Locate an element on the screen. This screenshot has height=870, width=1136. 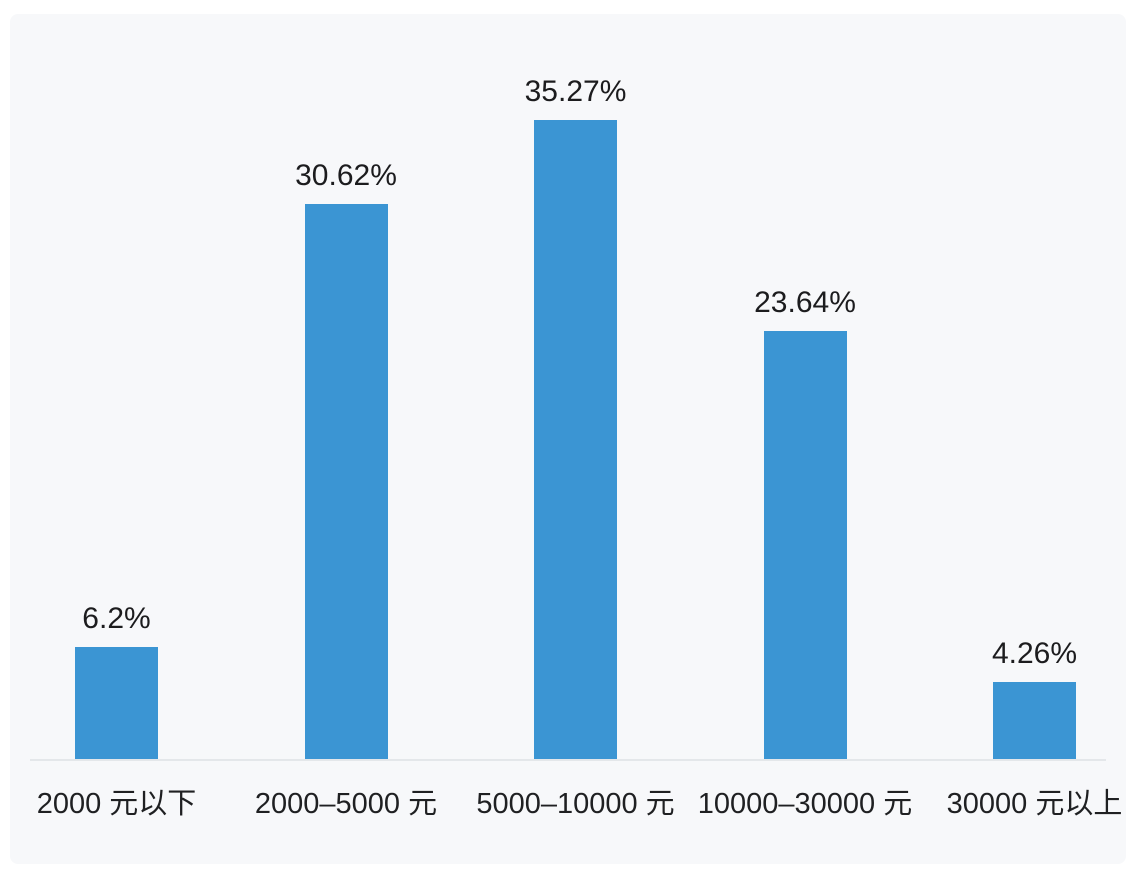
x-axis-line is located at coordinates (568, 760).